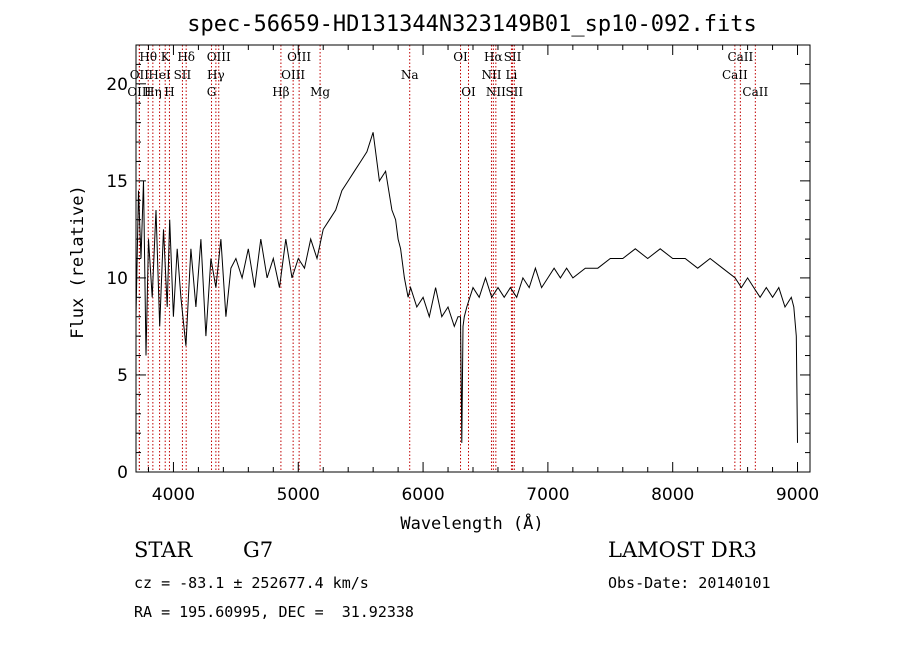 The width and height of the screenshot is (900, 649). What do you see at coordinates (410, 75) in the screenshot?
I see `spectral-line-label: Na` at bounding box center [410, 75].